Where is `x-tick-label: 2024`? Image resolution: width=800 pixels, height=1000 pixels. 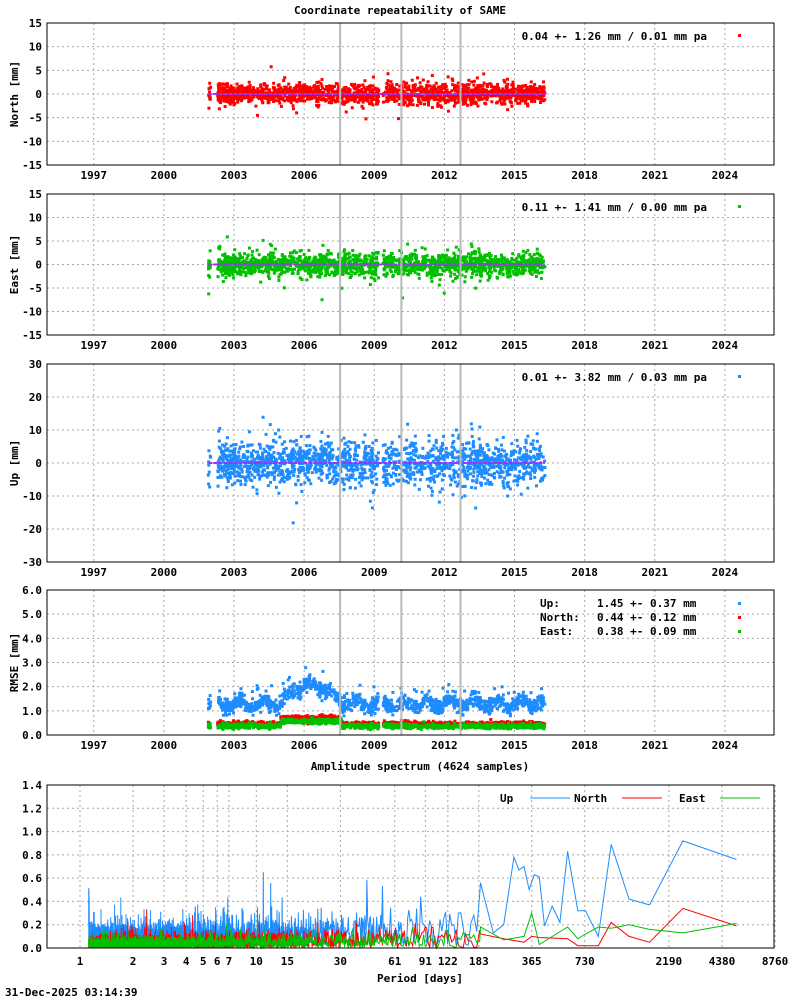
x-tick-label: 2024 is located at coordinates (725, 175).